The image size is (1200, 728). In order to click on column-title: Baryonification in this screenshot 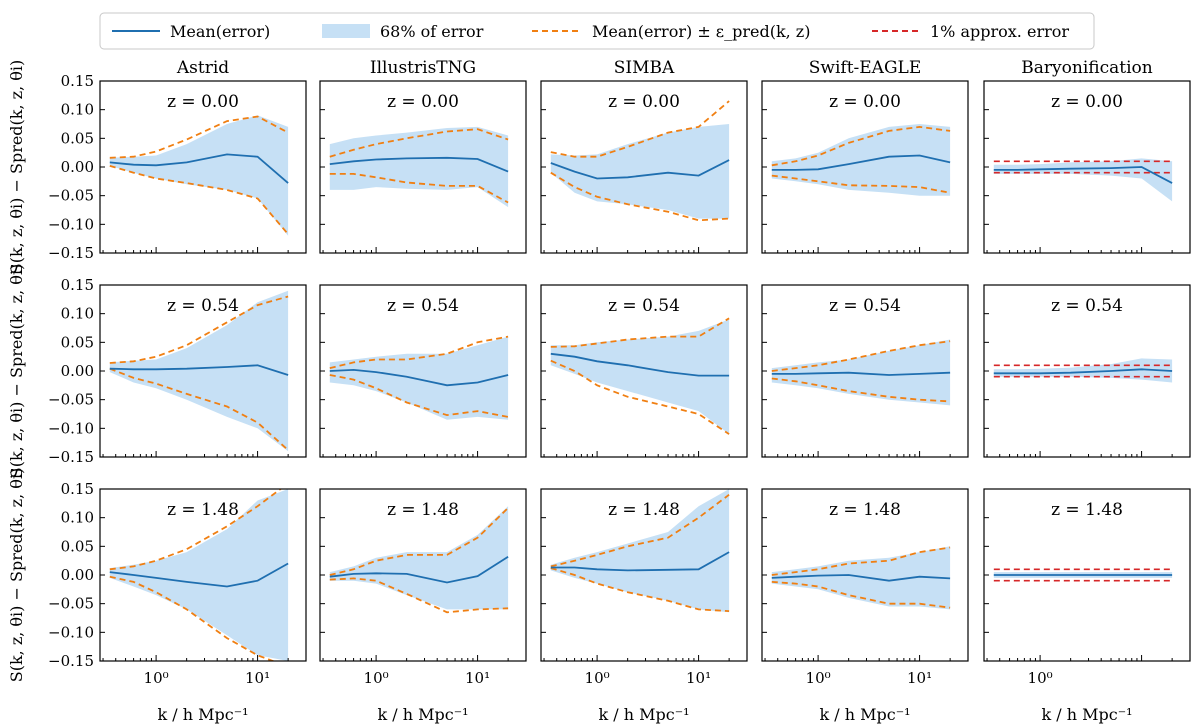, I will do `click(1086, 68)`.